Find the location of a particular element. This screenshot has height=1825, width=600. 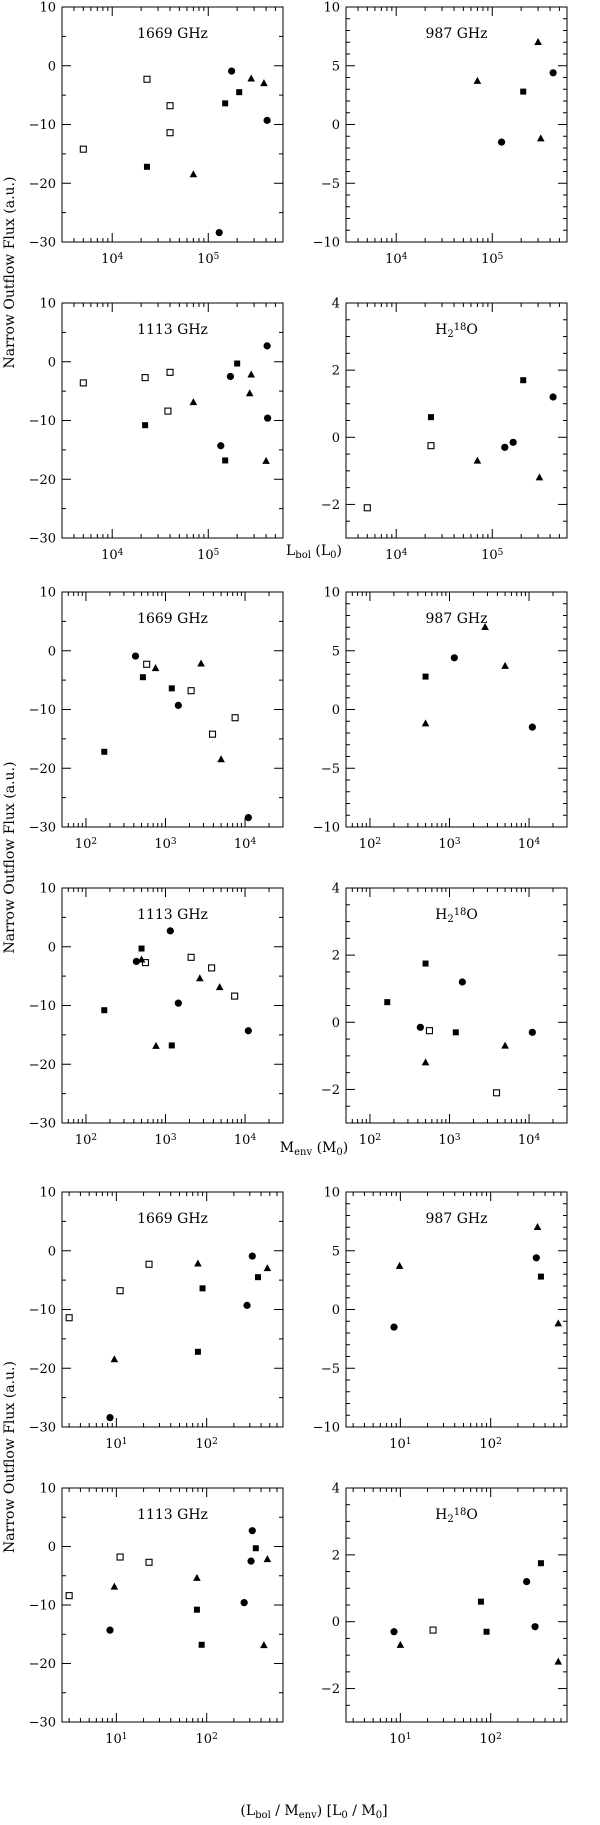

y-tick-label: −2 is located at coordinates (330, 1689).